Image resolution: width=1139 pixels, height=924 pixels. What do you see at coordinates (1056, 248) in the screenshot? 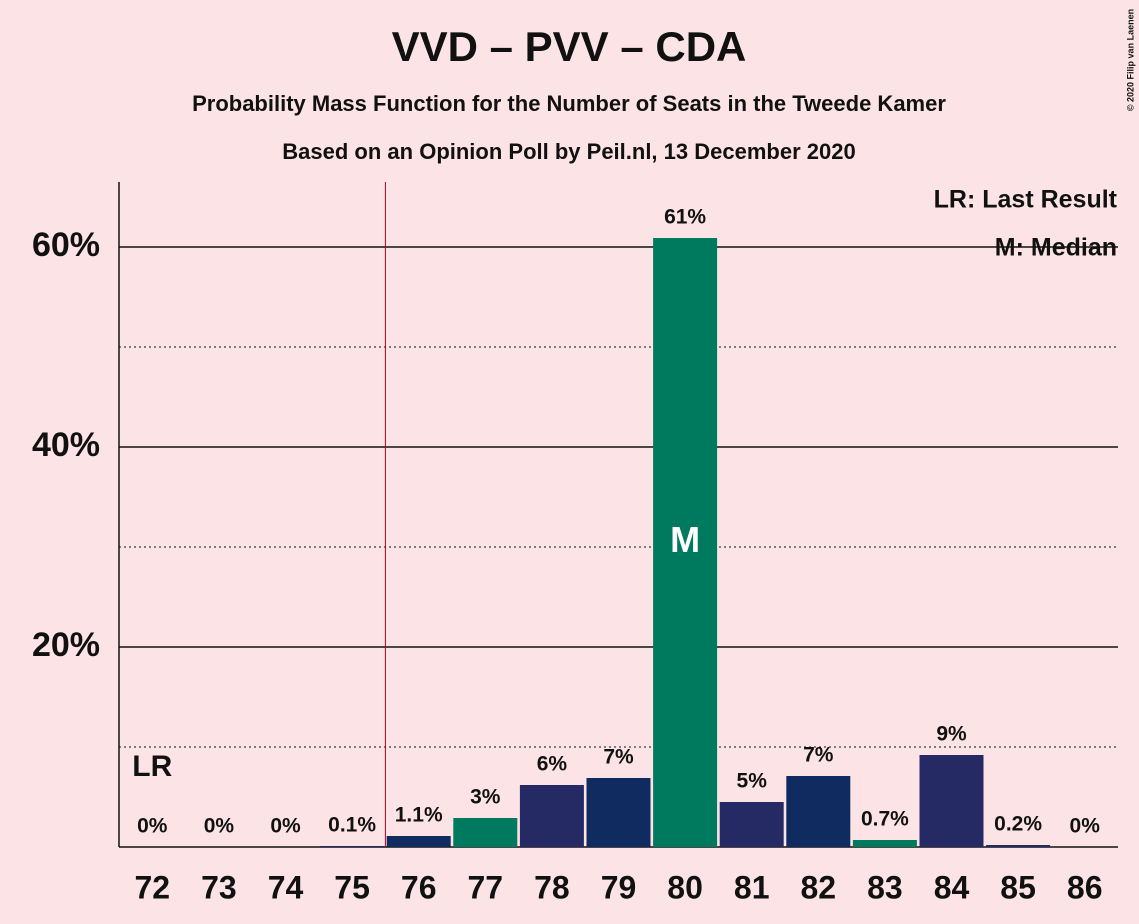
I see `legend-entry: M: Median` at bounding box center [1056, 248].